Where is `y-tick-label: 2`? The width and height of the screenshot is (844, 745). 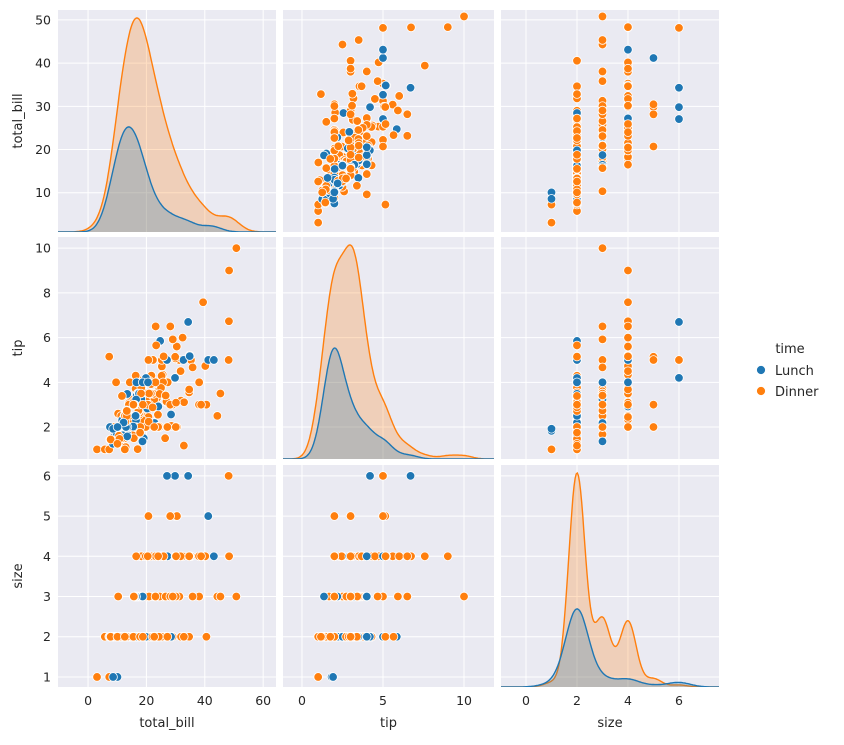 y-tick-label: 2 is located at coordinates (47, 427).